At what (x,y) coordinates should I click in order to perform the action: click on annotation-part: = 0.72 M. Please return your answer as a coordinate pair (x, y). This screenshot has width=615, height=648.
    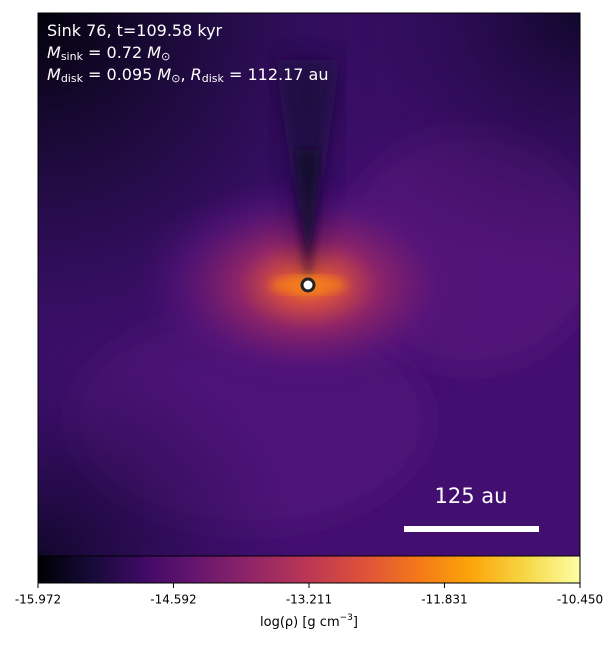
    Looking at the image, I should click on (122, 52).